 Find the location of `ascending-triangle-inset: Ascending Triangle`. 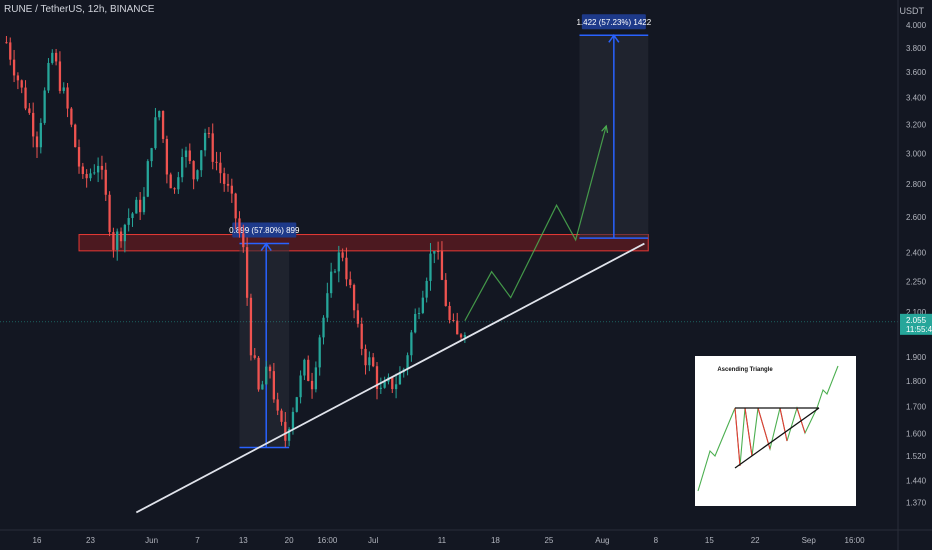

ascending-triangle-inset: Ascending Triangle is located at coordinates (775, 431).